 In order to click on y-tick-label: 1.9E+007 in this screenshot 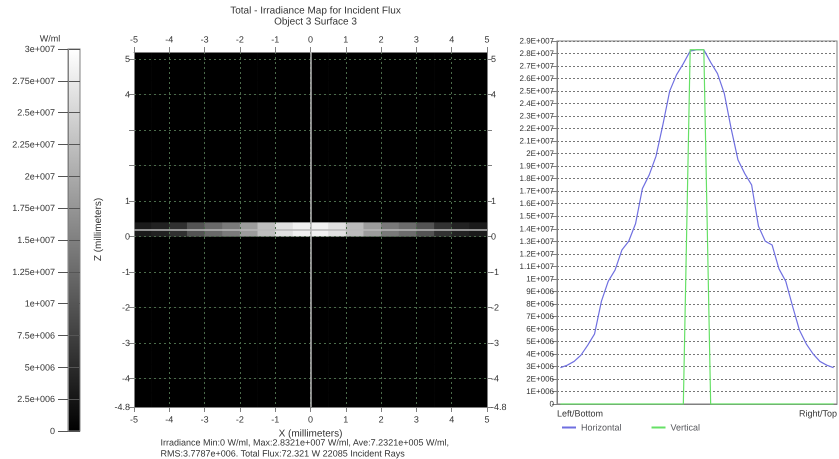, I will do `click(537, 166)`.